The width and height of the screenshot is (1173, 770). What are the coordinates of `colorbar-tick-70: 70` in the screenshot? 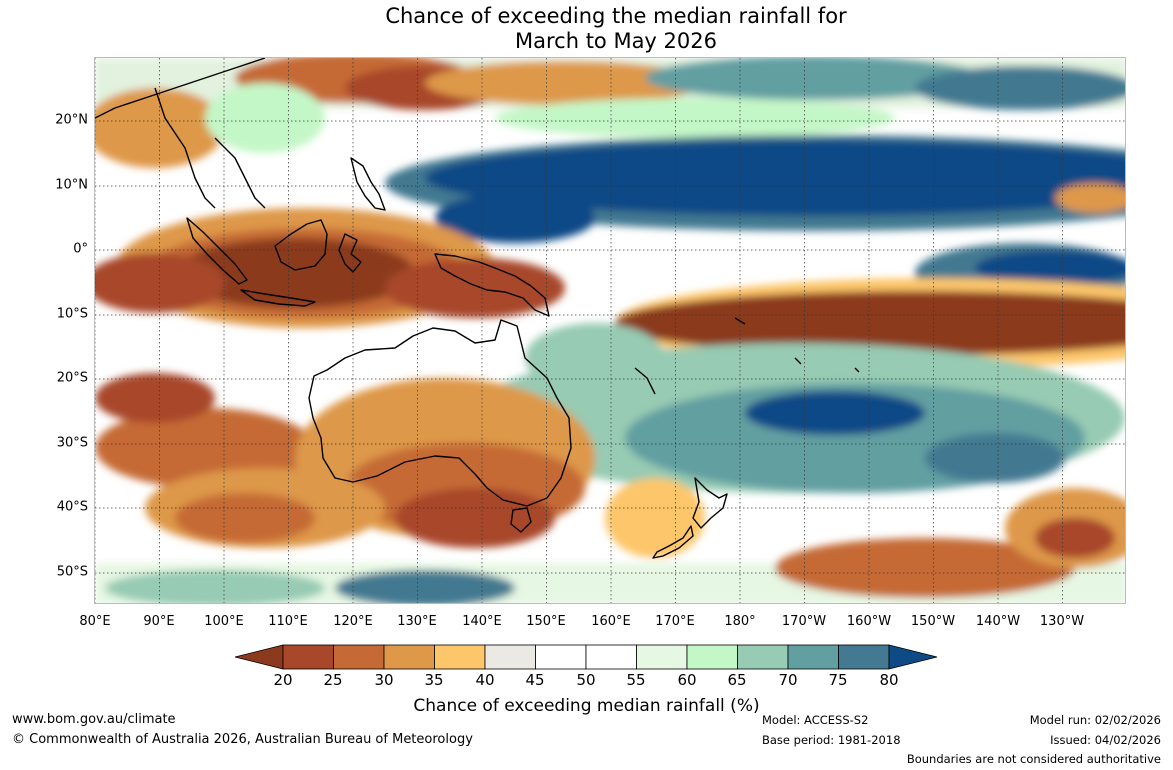 It's located at (788, 680).